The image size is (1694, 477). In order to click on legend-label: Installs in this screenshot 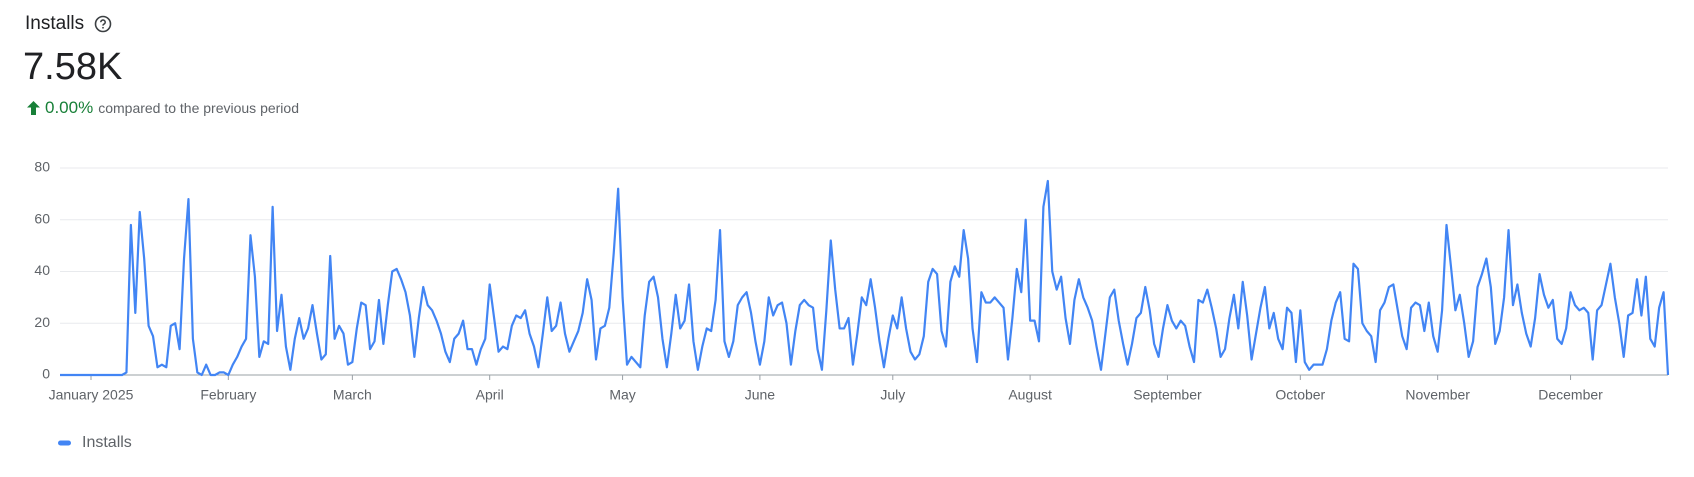, I will do `click(107, 442)`.